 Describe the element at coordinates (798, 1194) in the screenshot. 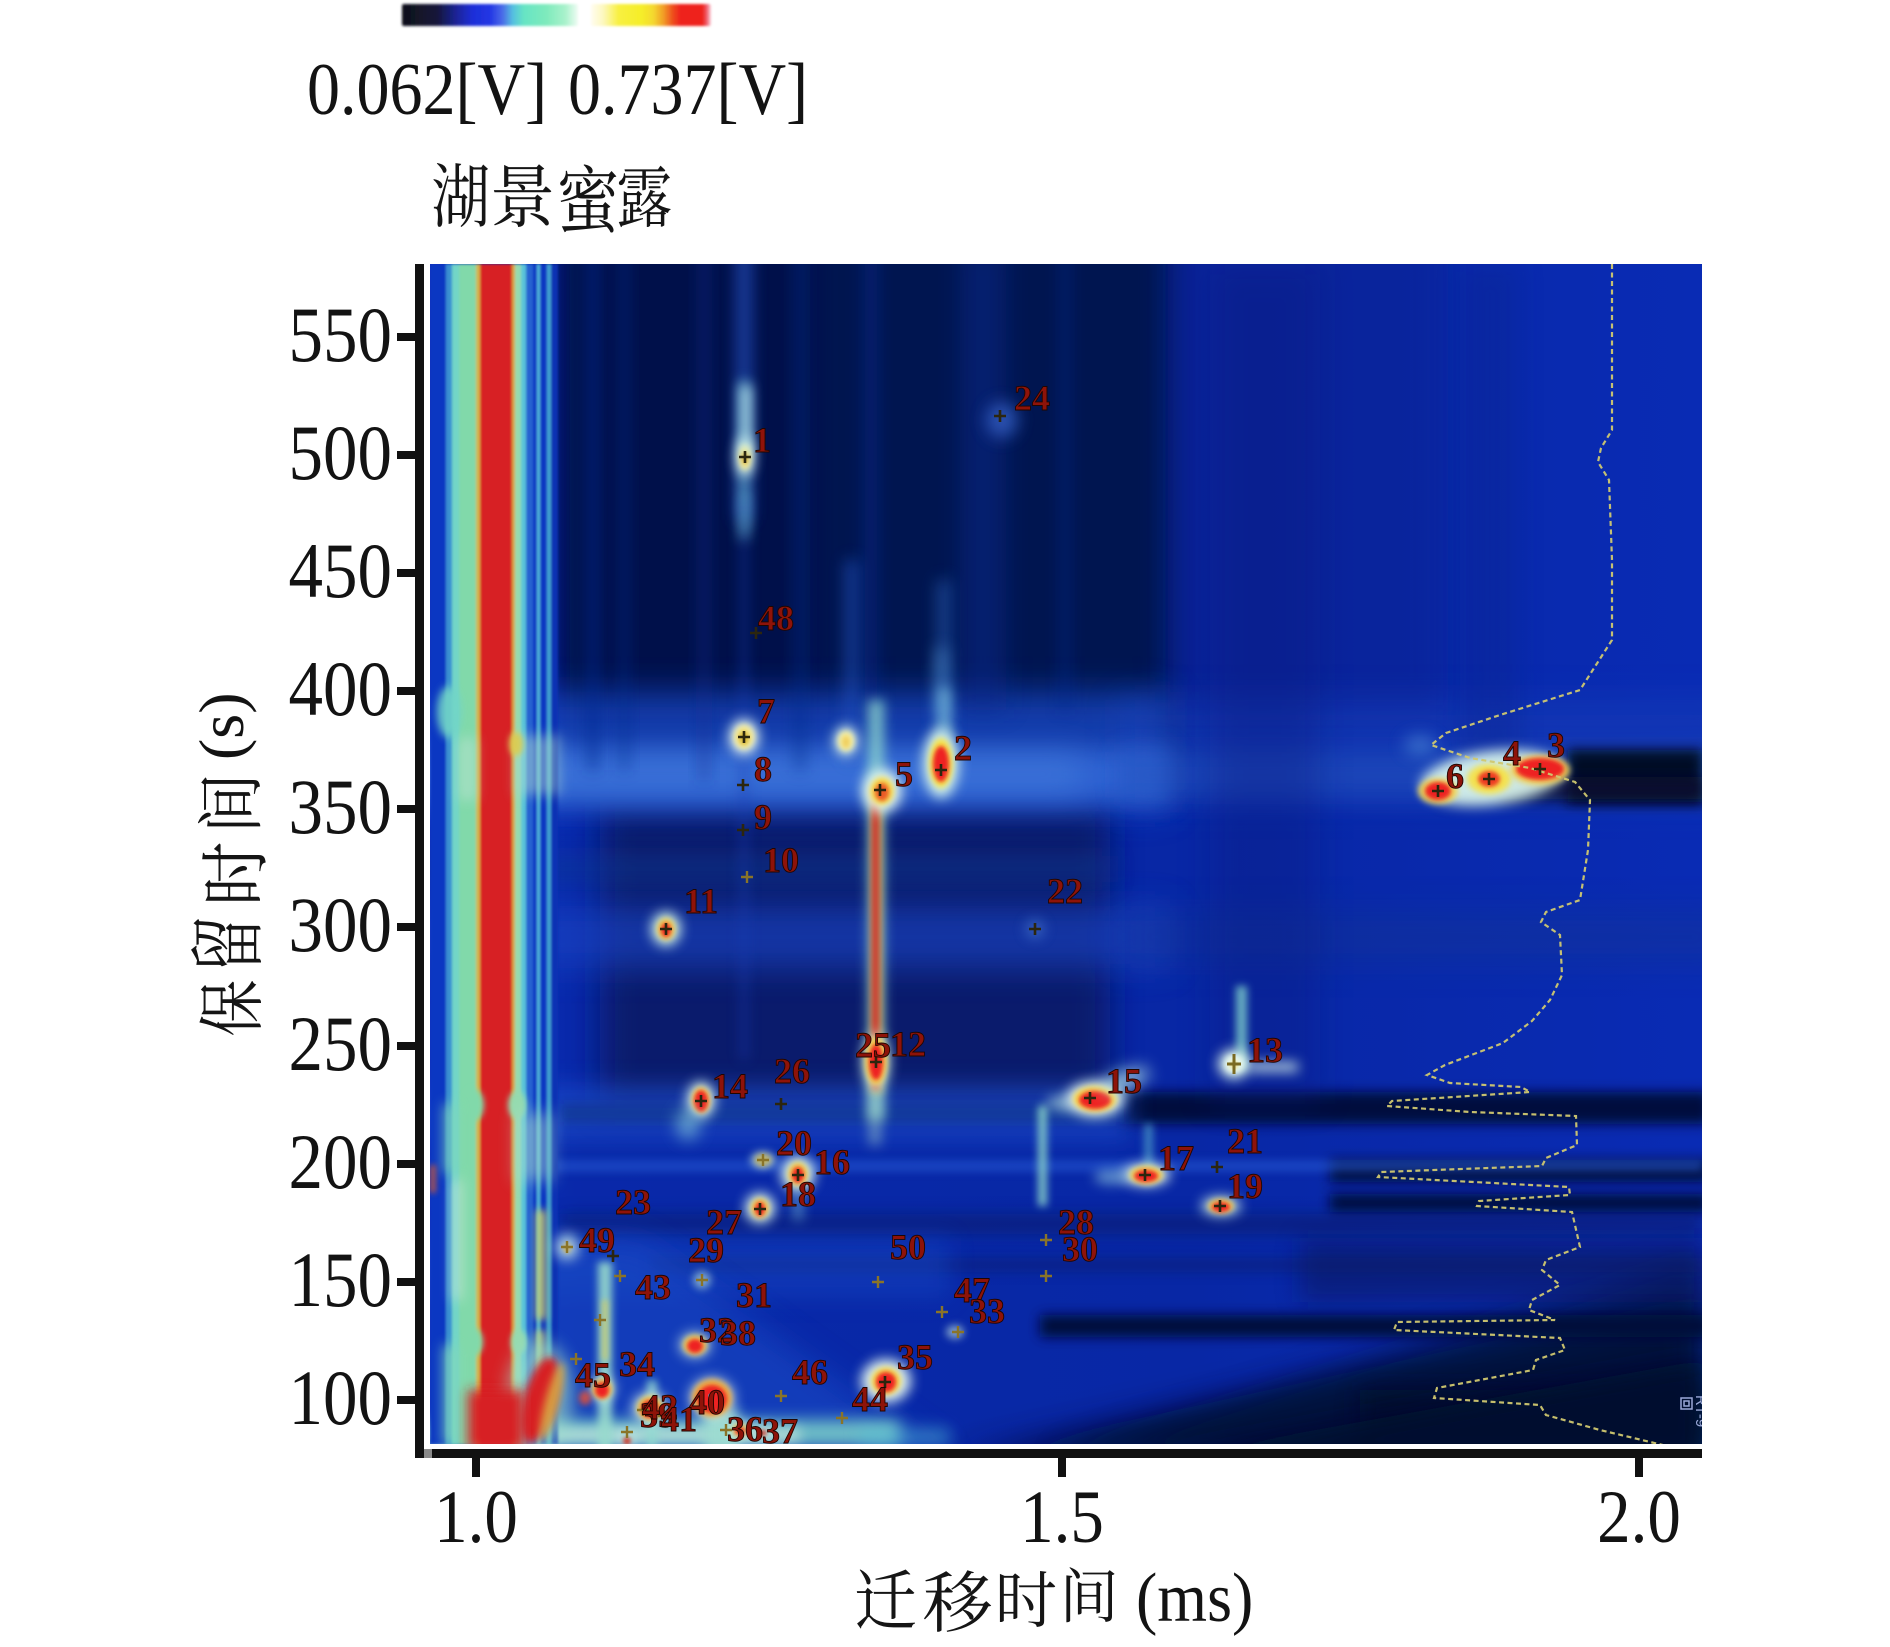

I see `svg-text: 18` at that location.